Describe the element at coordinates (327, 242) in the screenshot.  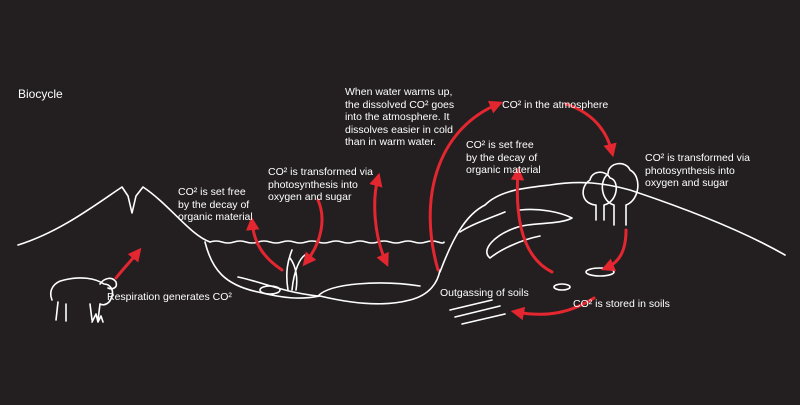
I see `water-surface` at that location.